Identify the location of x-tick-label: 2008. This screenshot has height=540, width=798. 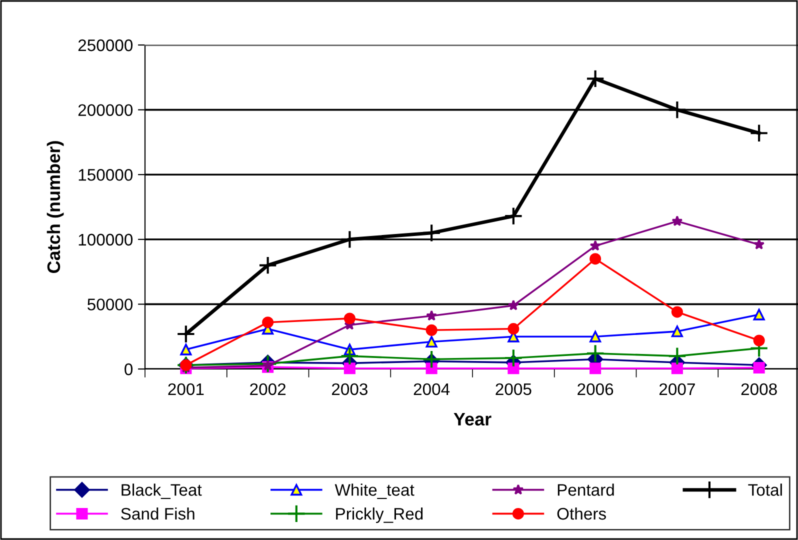
(759, 389).